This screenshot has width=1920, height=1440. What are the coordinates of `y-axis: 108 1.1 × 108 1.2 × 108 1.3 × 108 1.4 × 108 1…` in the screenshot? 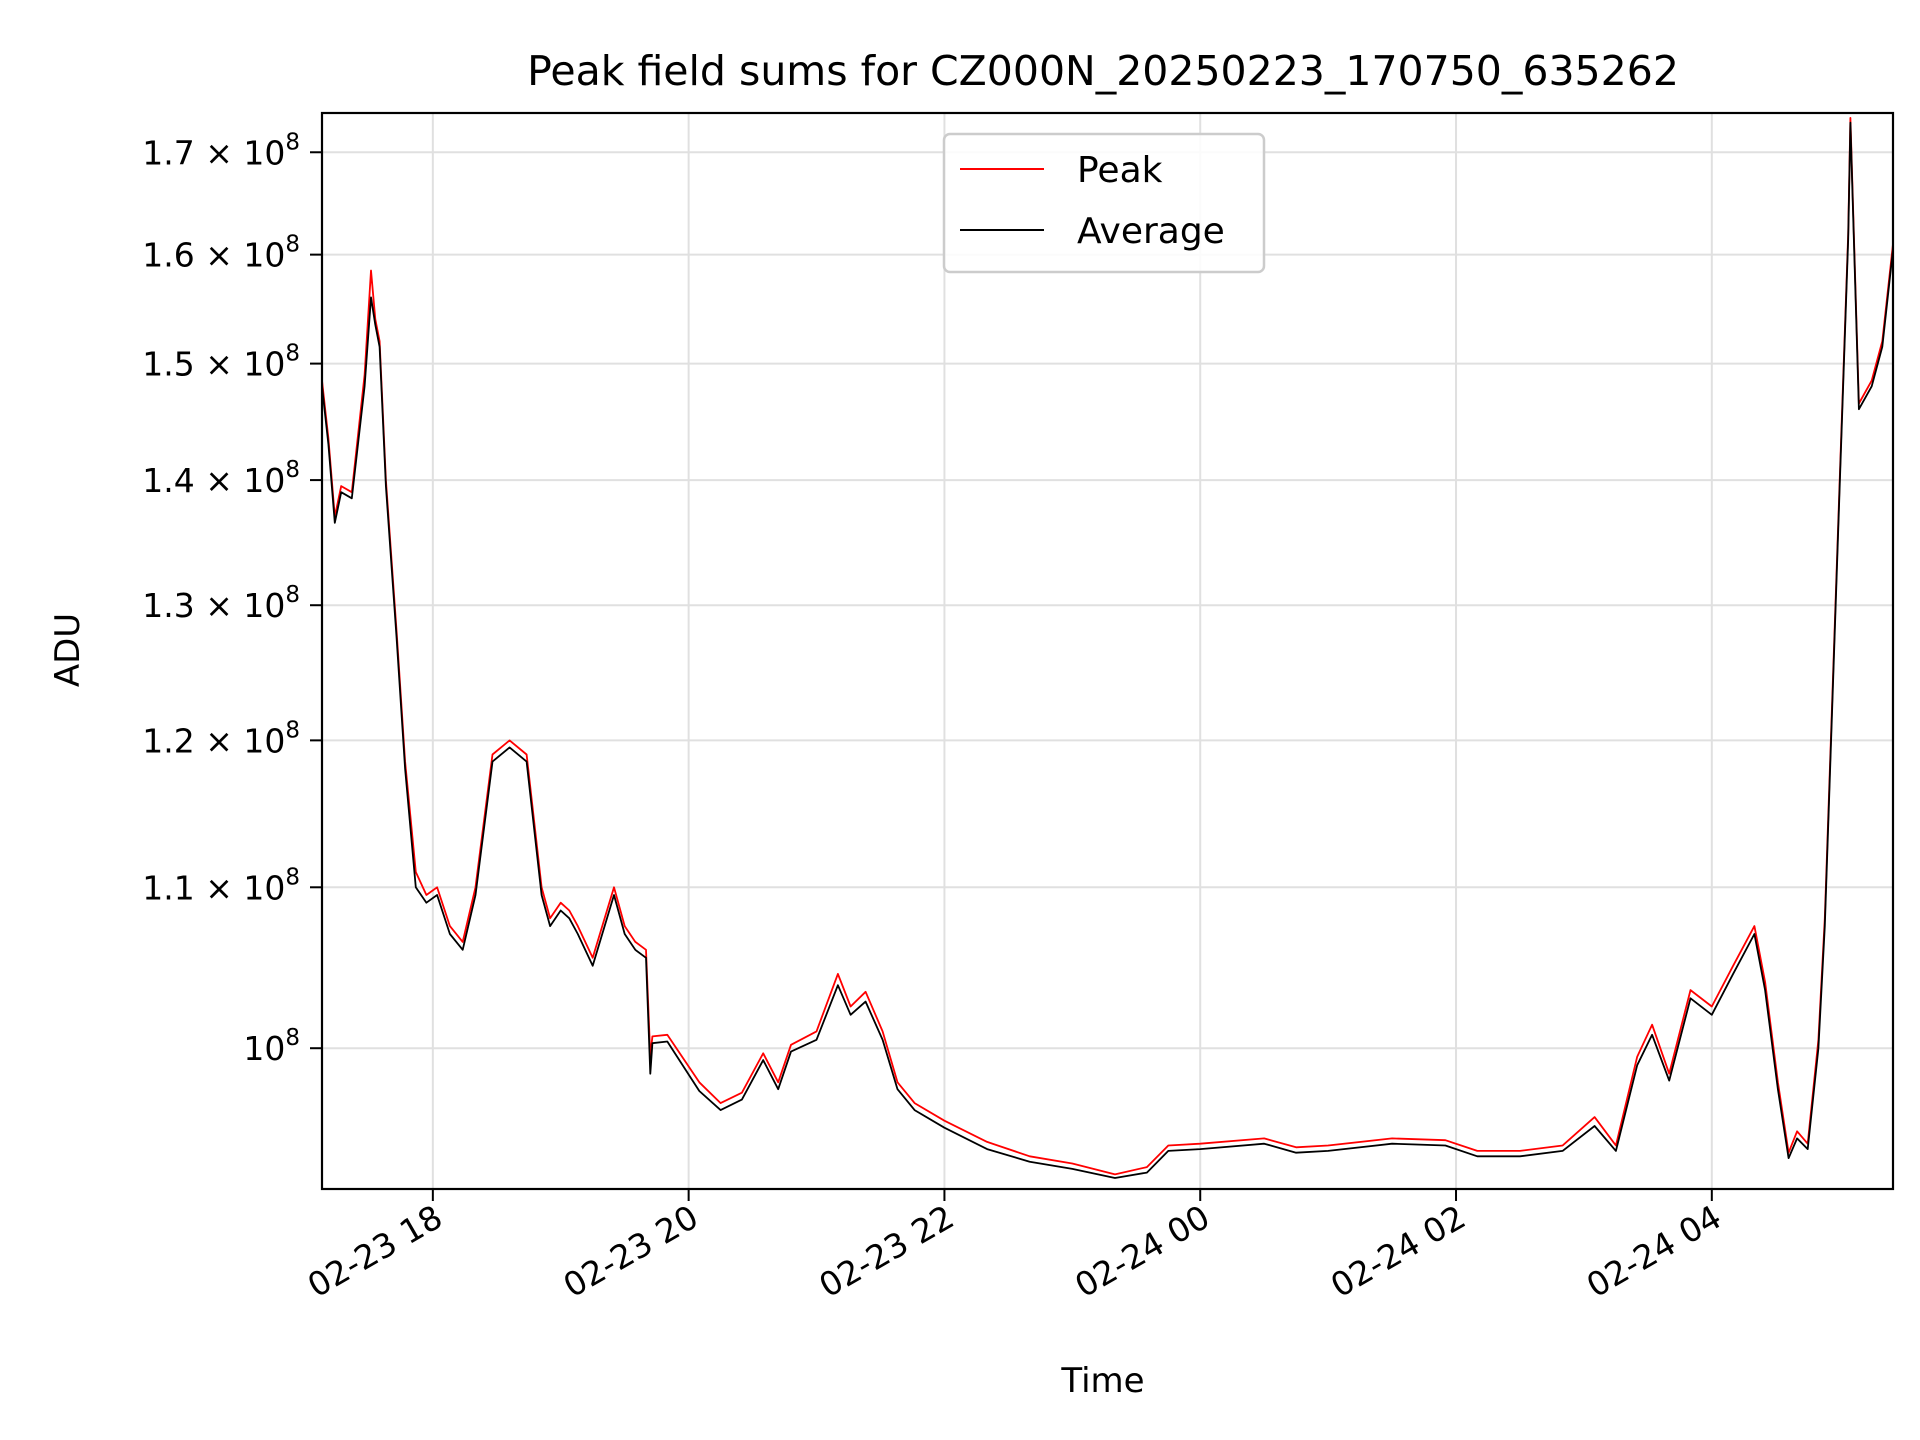 It's located at (232, 598).